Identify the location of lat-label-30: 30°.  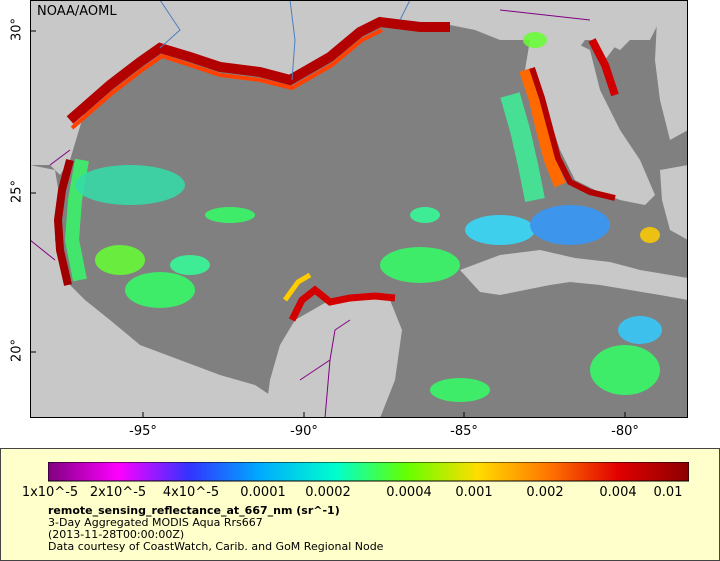
(17, 29).